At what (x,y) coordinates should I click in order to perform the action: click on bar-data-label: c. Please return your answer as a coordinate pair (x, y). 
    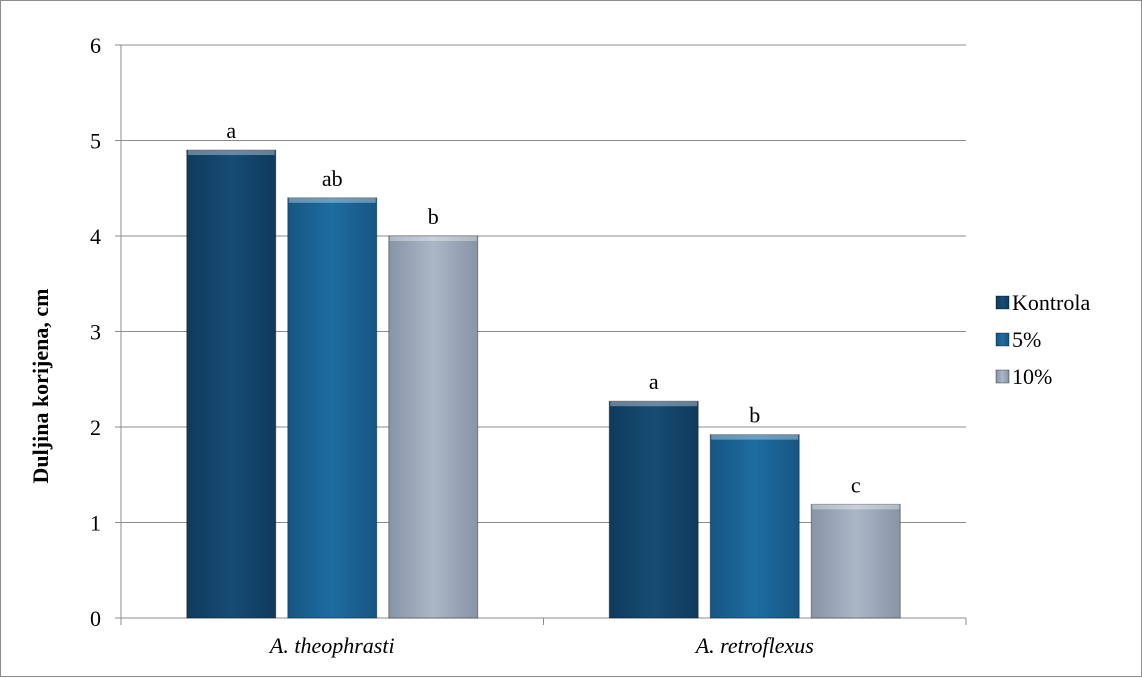
    Looking at the image, I should click on (856, 484).